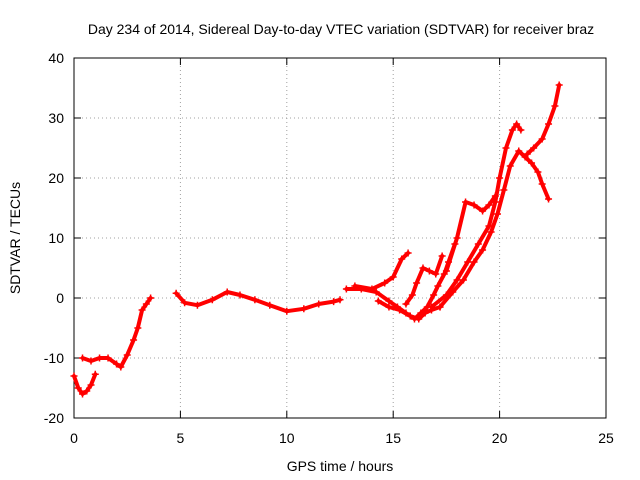  What do you see at coordinates (340, 466) in the screenshot?
I see `x-axis-label: GPS time / hours` at bounding box center [340, 466].